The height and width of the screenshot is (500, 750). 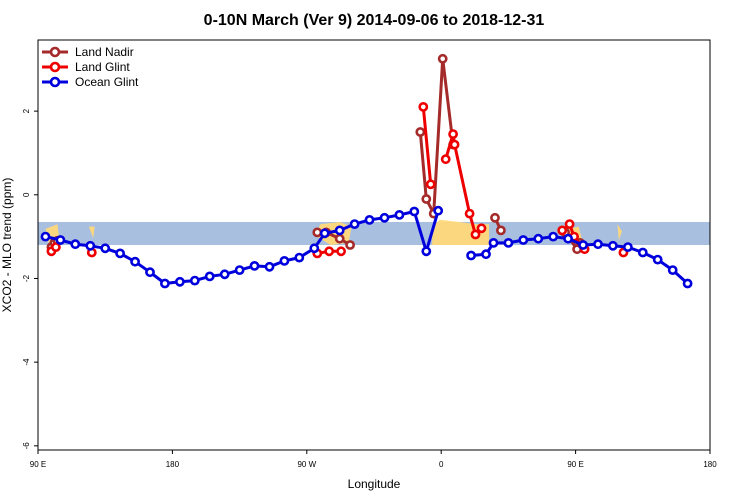 What do you see at coordinates (102, 67) in the screenshot?
I see `legend-label: Land Glint` at bounding box center [102, 67].